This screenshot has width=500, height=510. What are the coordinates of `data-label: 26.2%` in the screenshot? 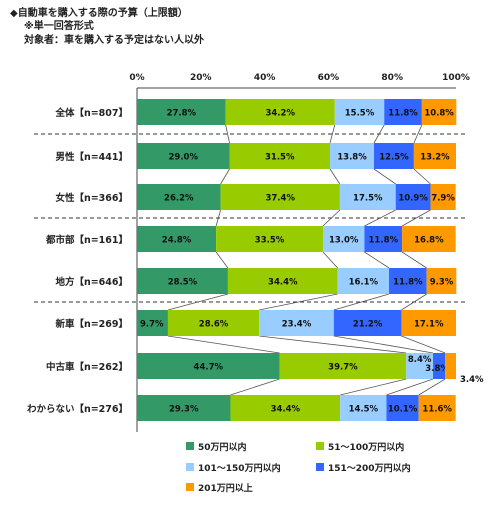 It's located at (179, 199).